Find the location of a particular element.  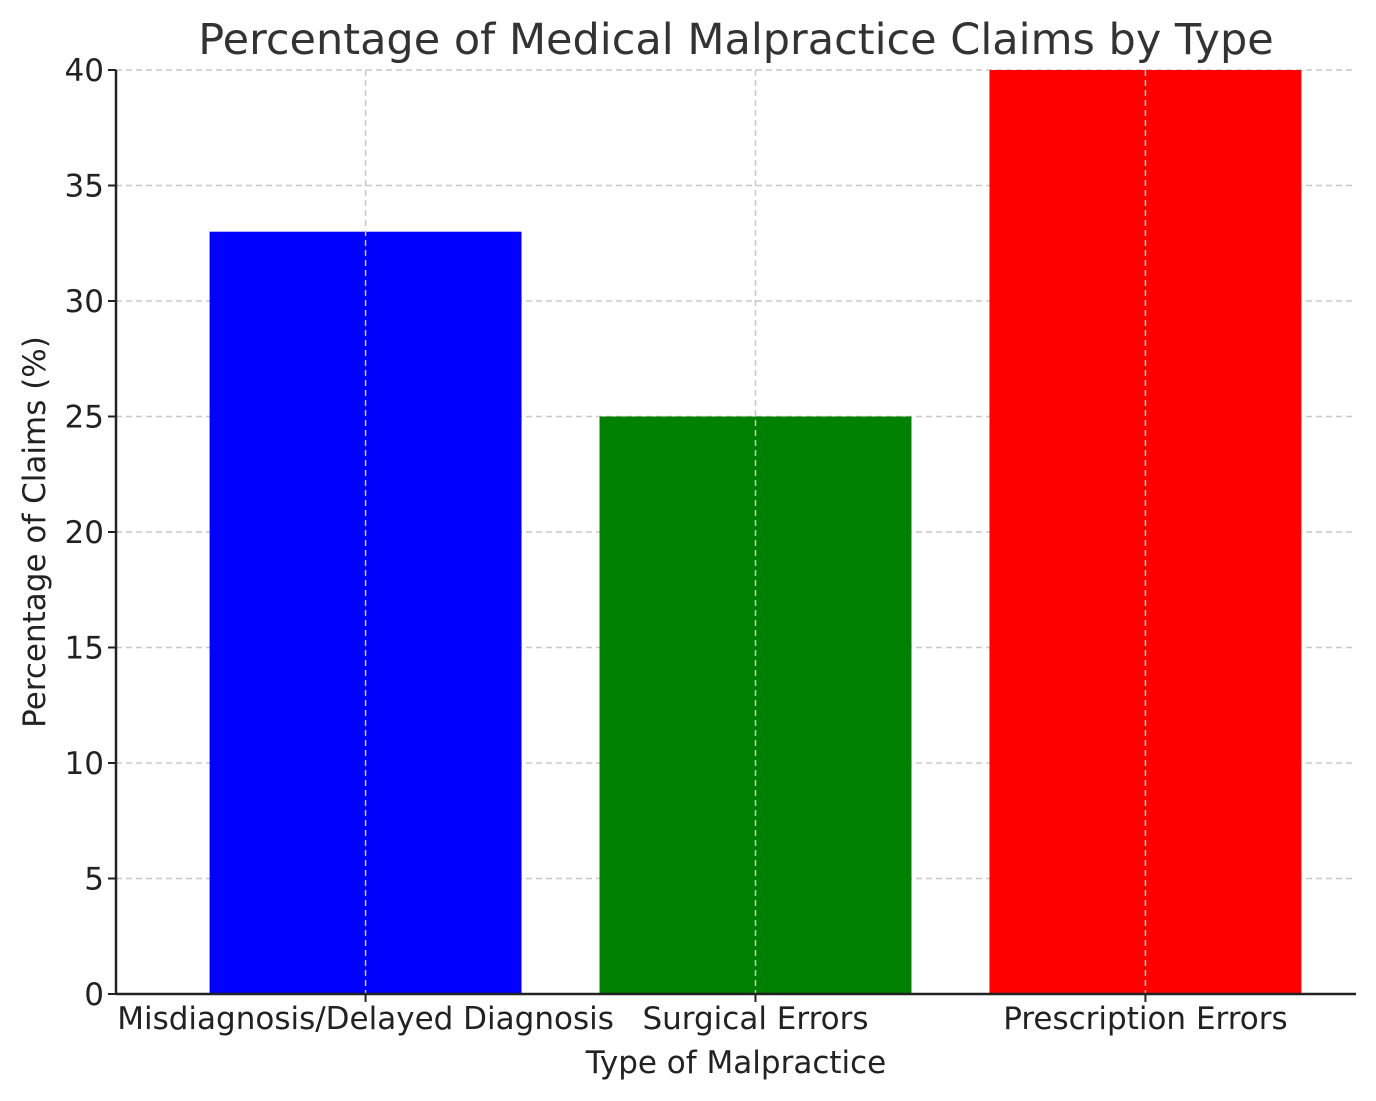

x-tick-label: Prescription Errors is located at coordinates (1145, 1019).